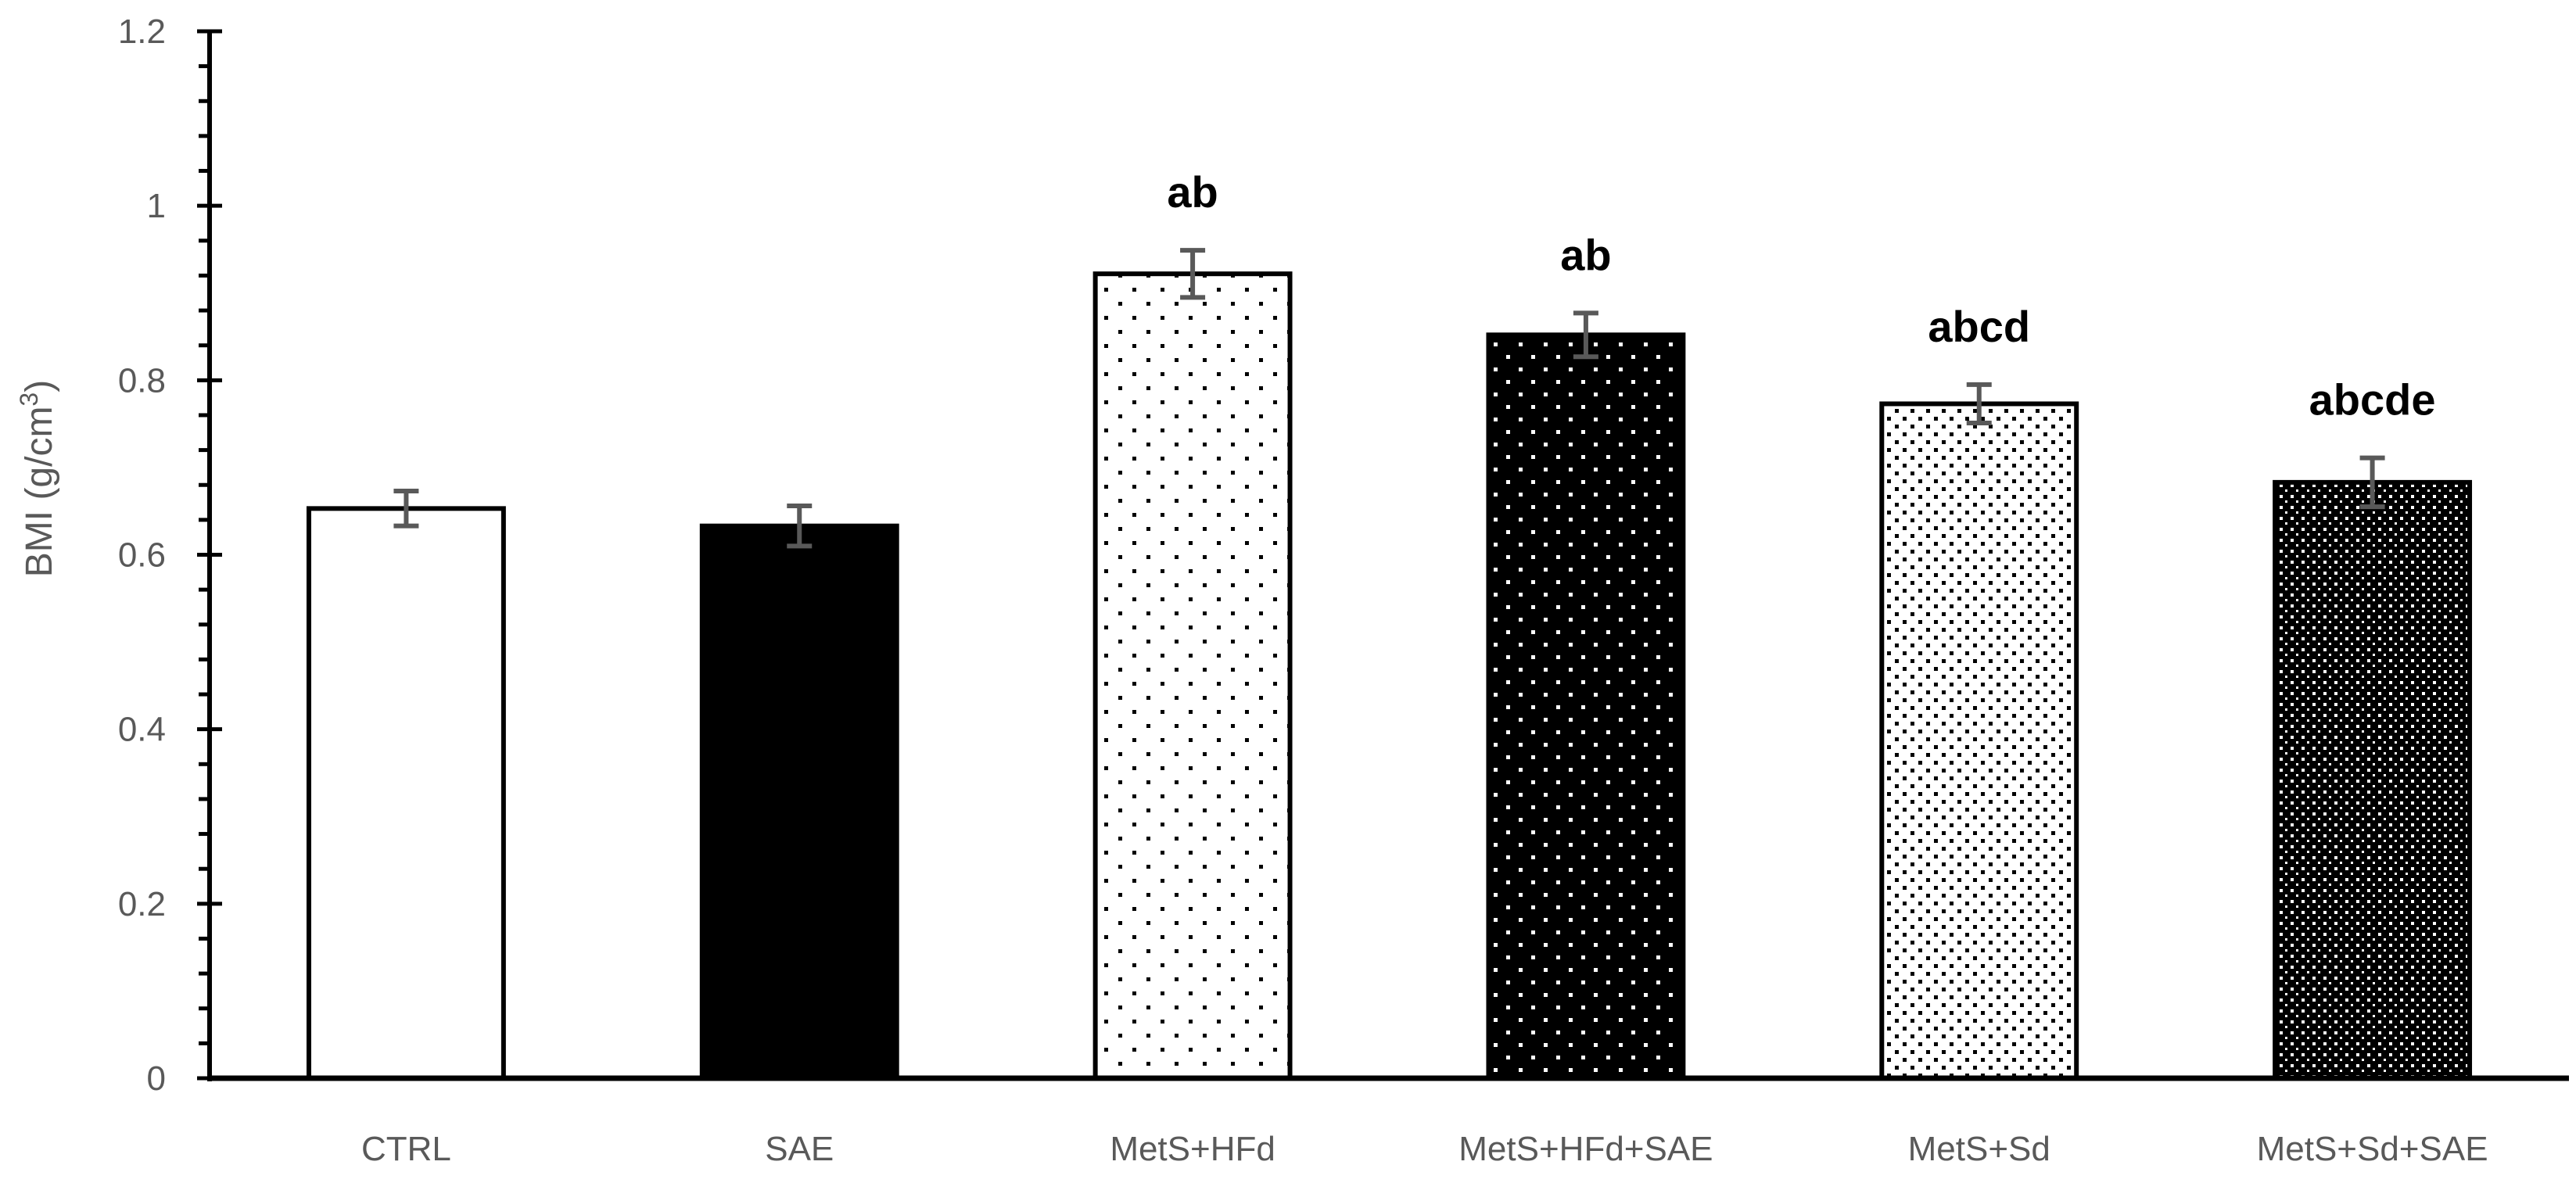 This screenshot has width=2576, height=1183. Describe the element at coordinates (1192, 676) in the screenshot. I see `bar-mets-hfd` at that location.